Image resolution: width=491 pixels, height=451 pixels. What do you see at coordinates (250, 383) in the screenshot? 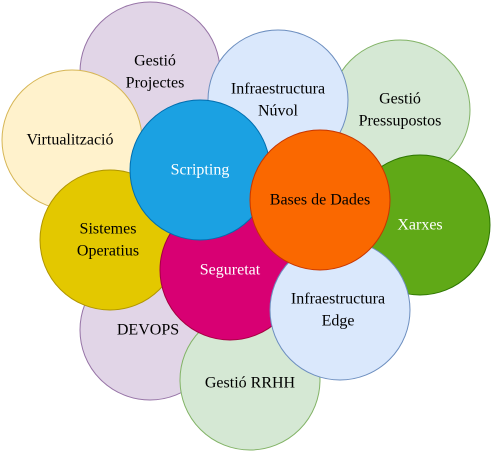
I see `bubble-label-gestio-rrhh: Gestió RRHH` at bounding box center [250, 383].